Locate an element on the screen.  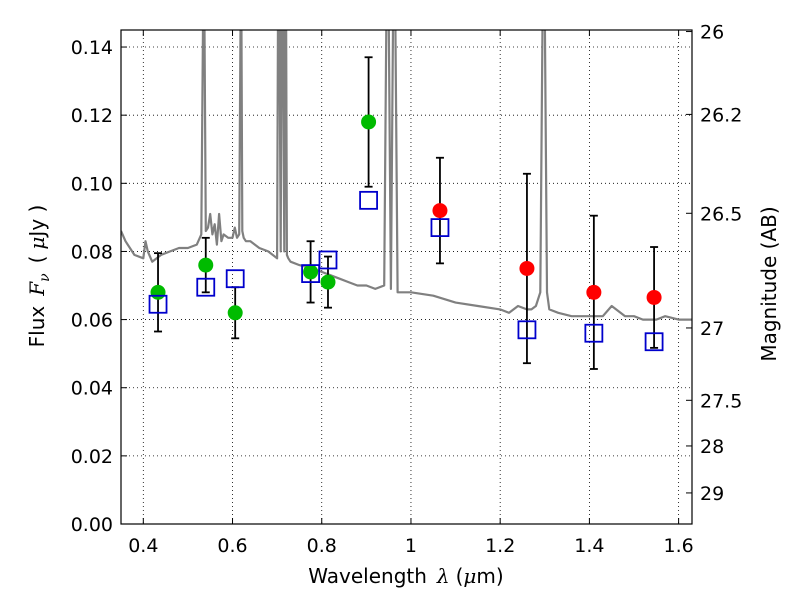
x-axis-unit-rest: m) is located at coordinates (489, 576).